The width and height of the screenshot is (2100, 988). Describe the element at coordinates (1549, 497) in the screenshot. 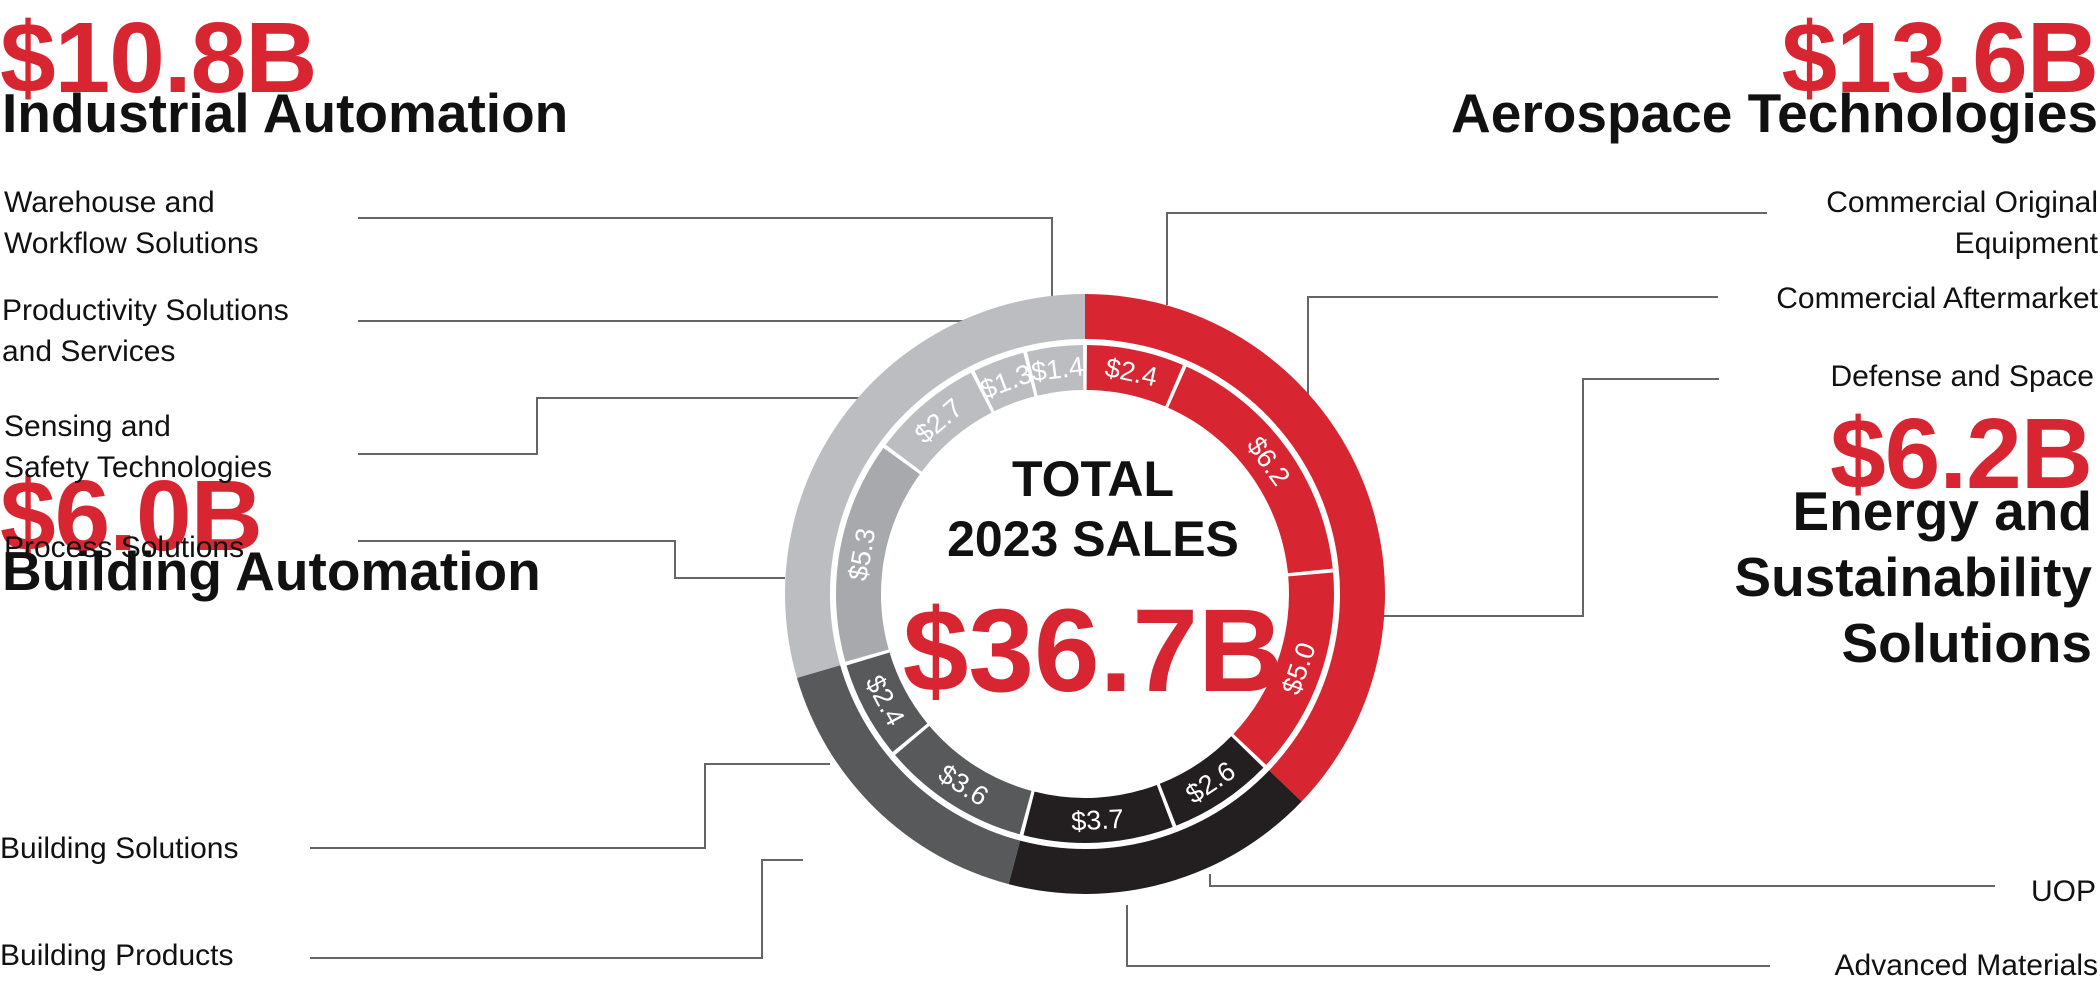

I see `leader-defense-space` at that location.